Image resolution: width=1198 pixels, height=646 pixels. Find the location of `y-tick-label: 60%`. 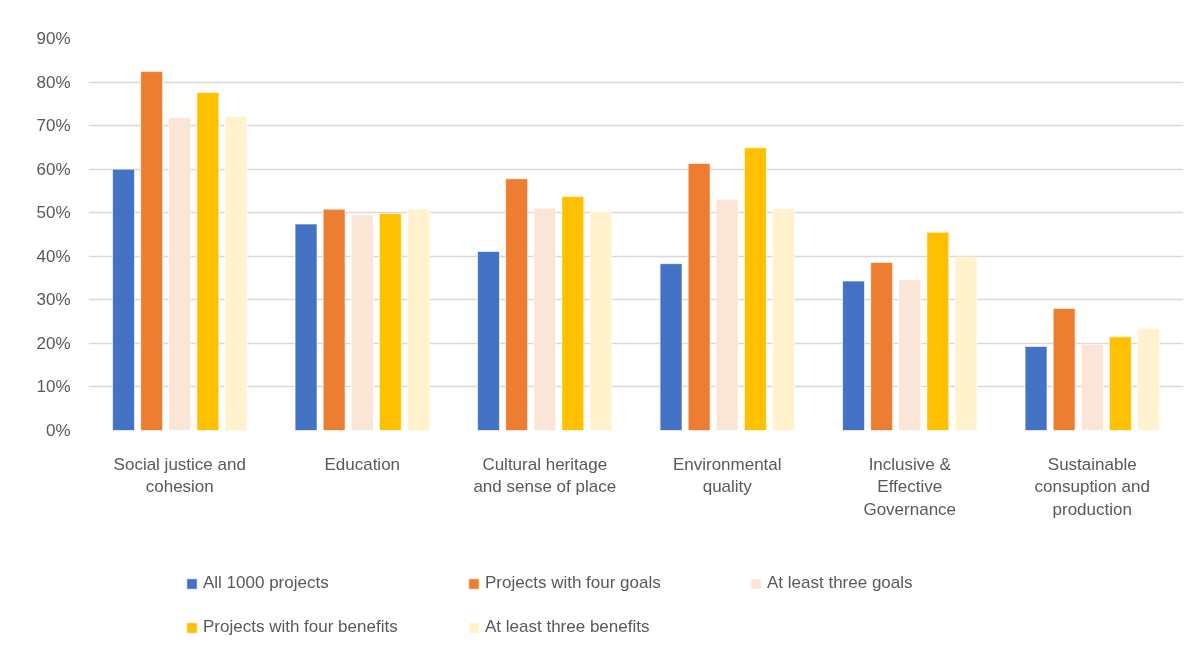

y-tick-label: 60% is located at coordinates (53, 169).